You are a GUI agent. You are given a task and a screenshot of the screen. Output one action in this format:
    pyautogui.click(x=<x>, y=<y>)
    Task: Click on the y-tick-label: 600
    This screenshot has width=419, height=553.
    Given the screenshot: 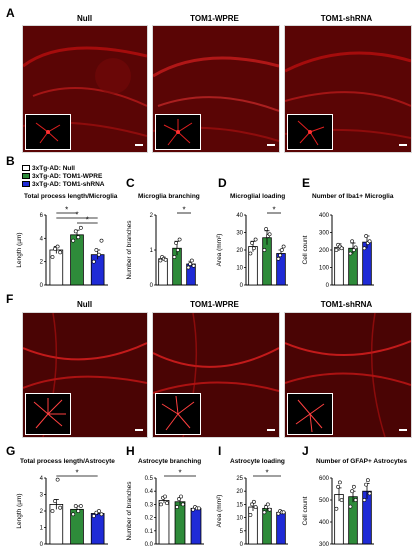 What is the action you would take?
    pyautogui.click(x=324, y=479)
    